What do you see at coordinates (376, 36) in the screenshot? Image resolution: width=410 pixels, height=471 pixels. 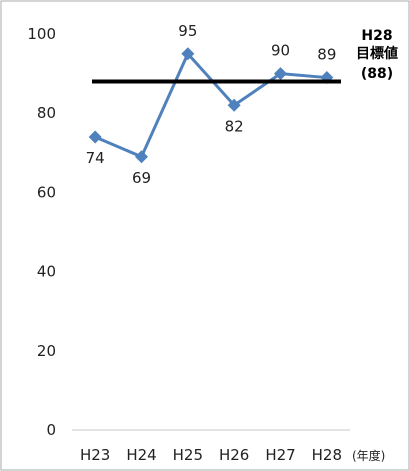 I see `target-label: H28` at bounding box center [376, 36].